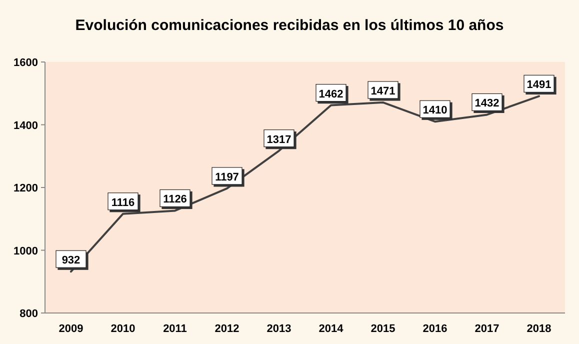 The image size is (579, 344). I want to click on data-label: 1116, so click(123, 202).